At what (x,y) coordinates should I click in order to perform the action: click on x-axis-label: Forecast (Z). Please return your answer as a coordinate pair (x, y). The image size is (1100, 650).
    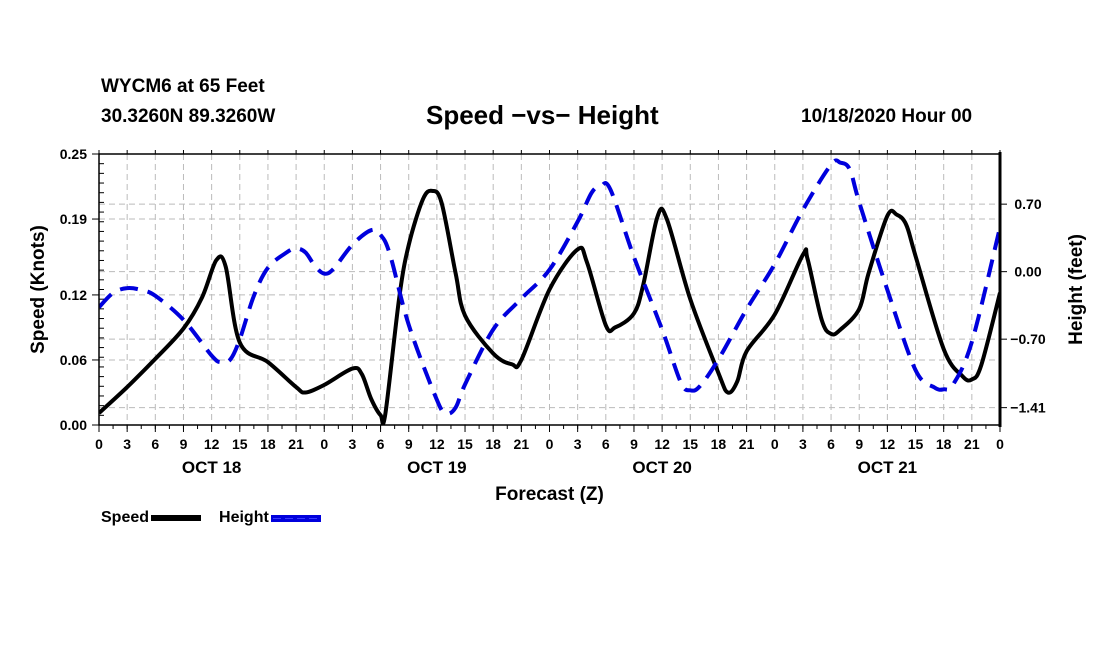
    Looking at the image, I should click on (549, 494).